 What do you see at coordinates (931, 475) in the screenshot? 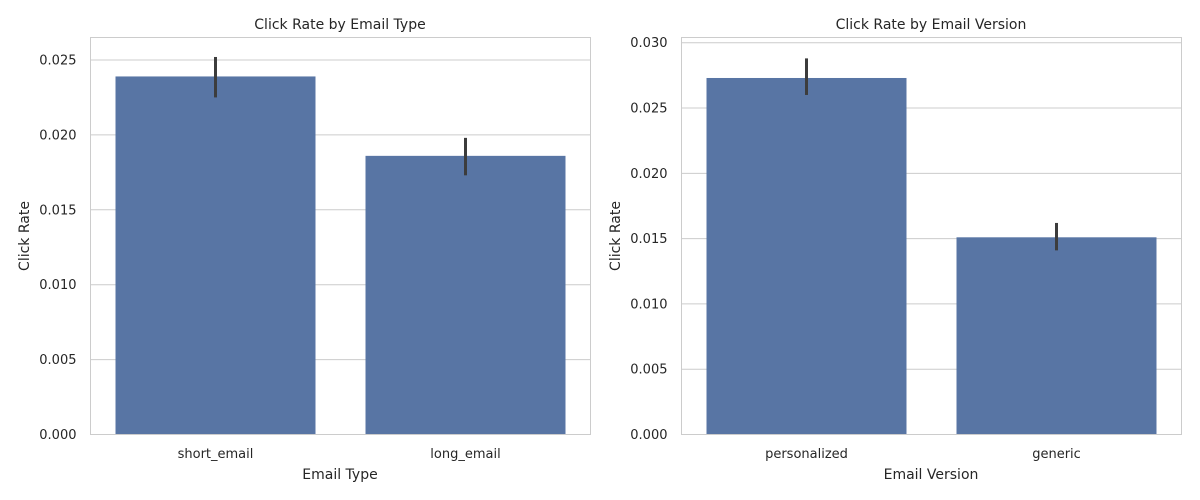
I see `x-axis-label: Email Version` at bounding box center [931, 475].